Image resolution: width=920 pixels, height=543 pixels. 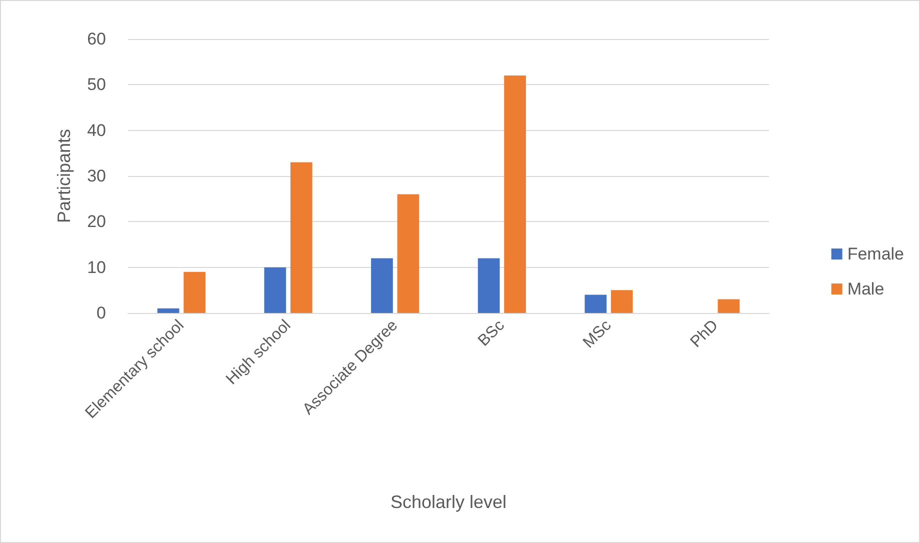 What do you see at coordinates (448, 502) in the screenshot?
I see `x-axis-title: Scholarly level` at bounding box center [448, 502].